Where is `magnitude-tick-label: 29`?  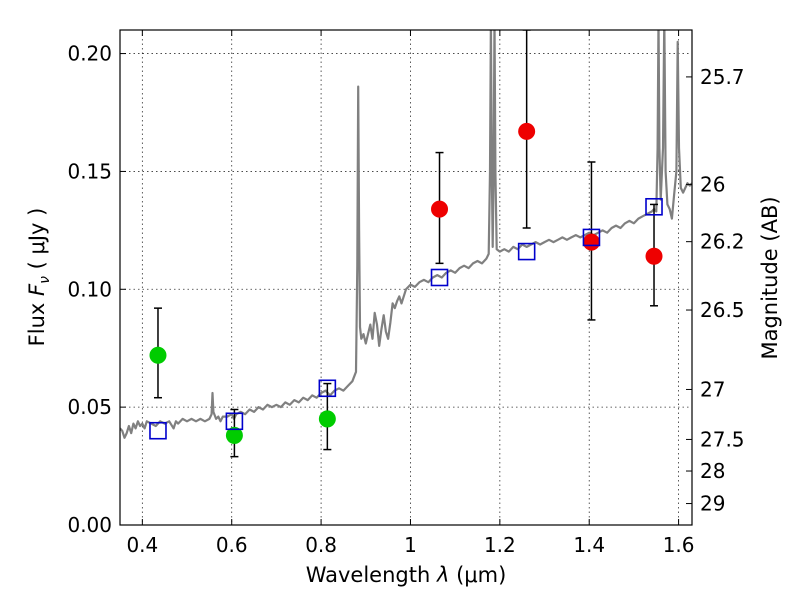
magnitude-tick-label: 29 is located at coordinates (712, 504).